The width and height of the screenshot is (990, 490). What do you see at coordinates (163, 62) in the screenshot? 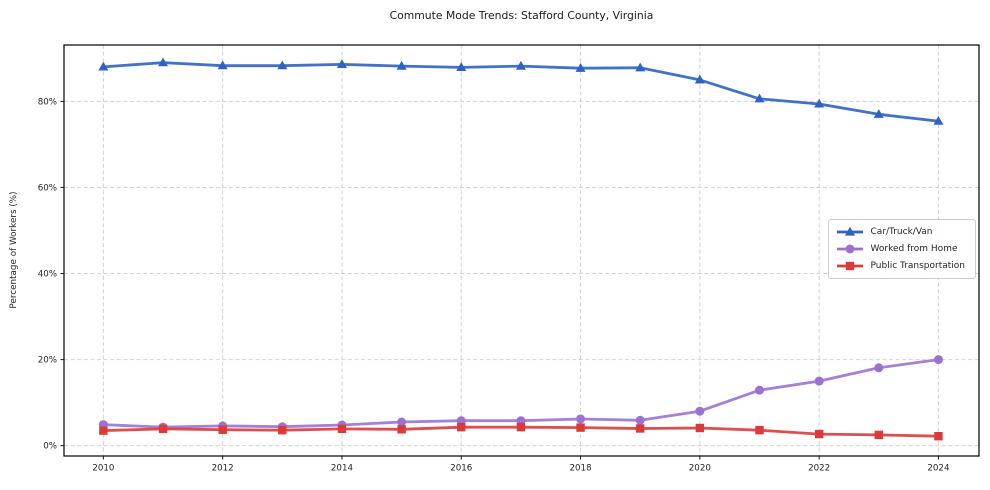
I see `marker-car-truck-van-2011` at bounding box center [163, 62].